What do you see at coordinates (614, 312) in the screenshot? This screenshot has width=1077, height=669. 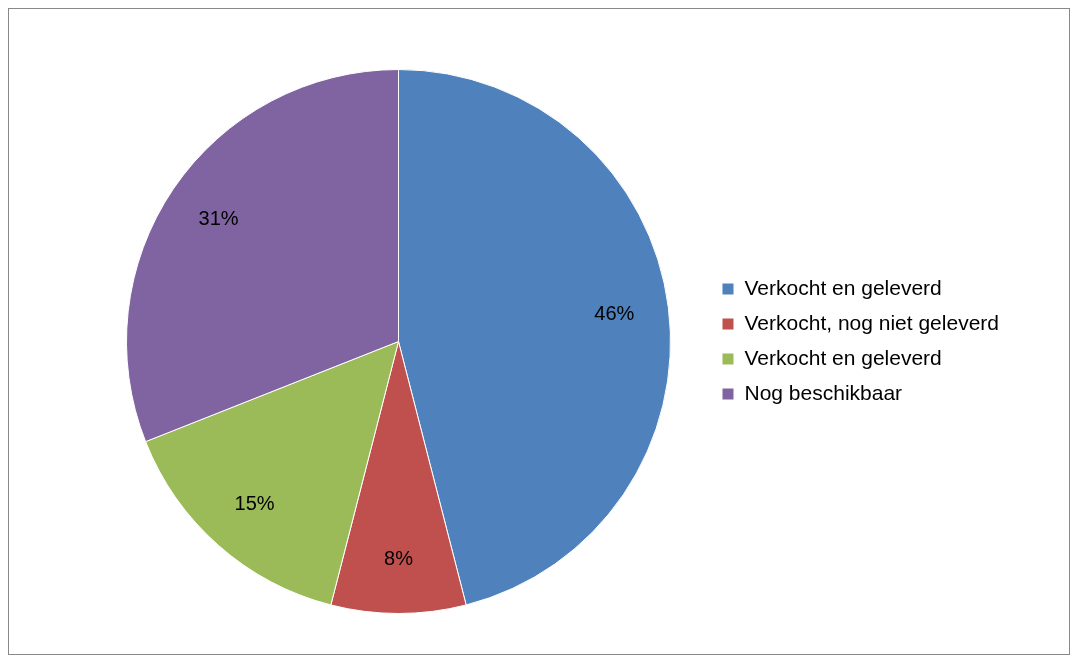 I see `data-label: 46%` at bounding box center [614, 312].